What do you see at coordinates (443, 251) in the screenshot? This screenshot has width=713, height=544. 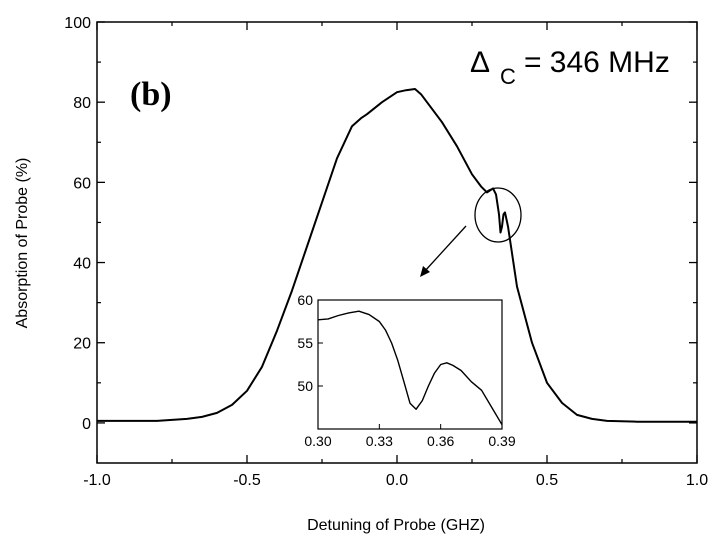 I see `pointer-arrow` at bounding box center [443, 251].